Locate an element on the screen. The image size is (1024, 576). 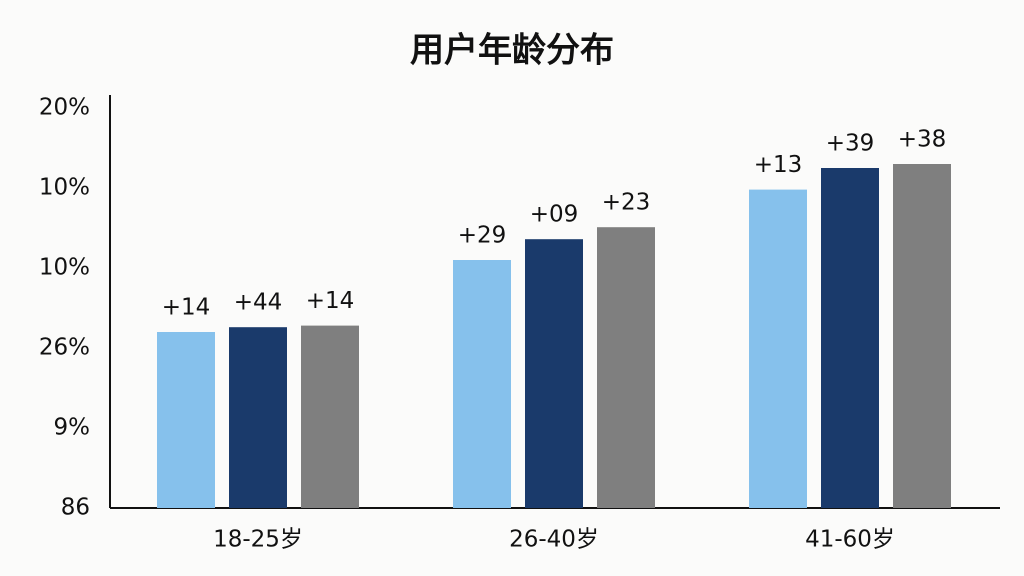
chart-title: 用户年龄分布 is located at coordinates (512, 51).